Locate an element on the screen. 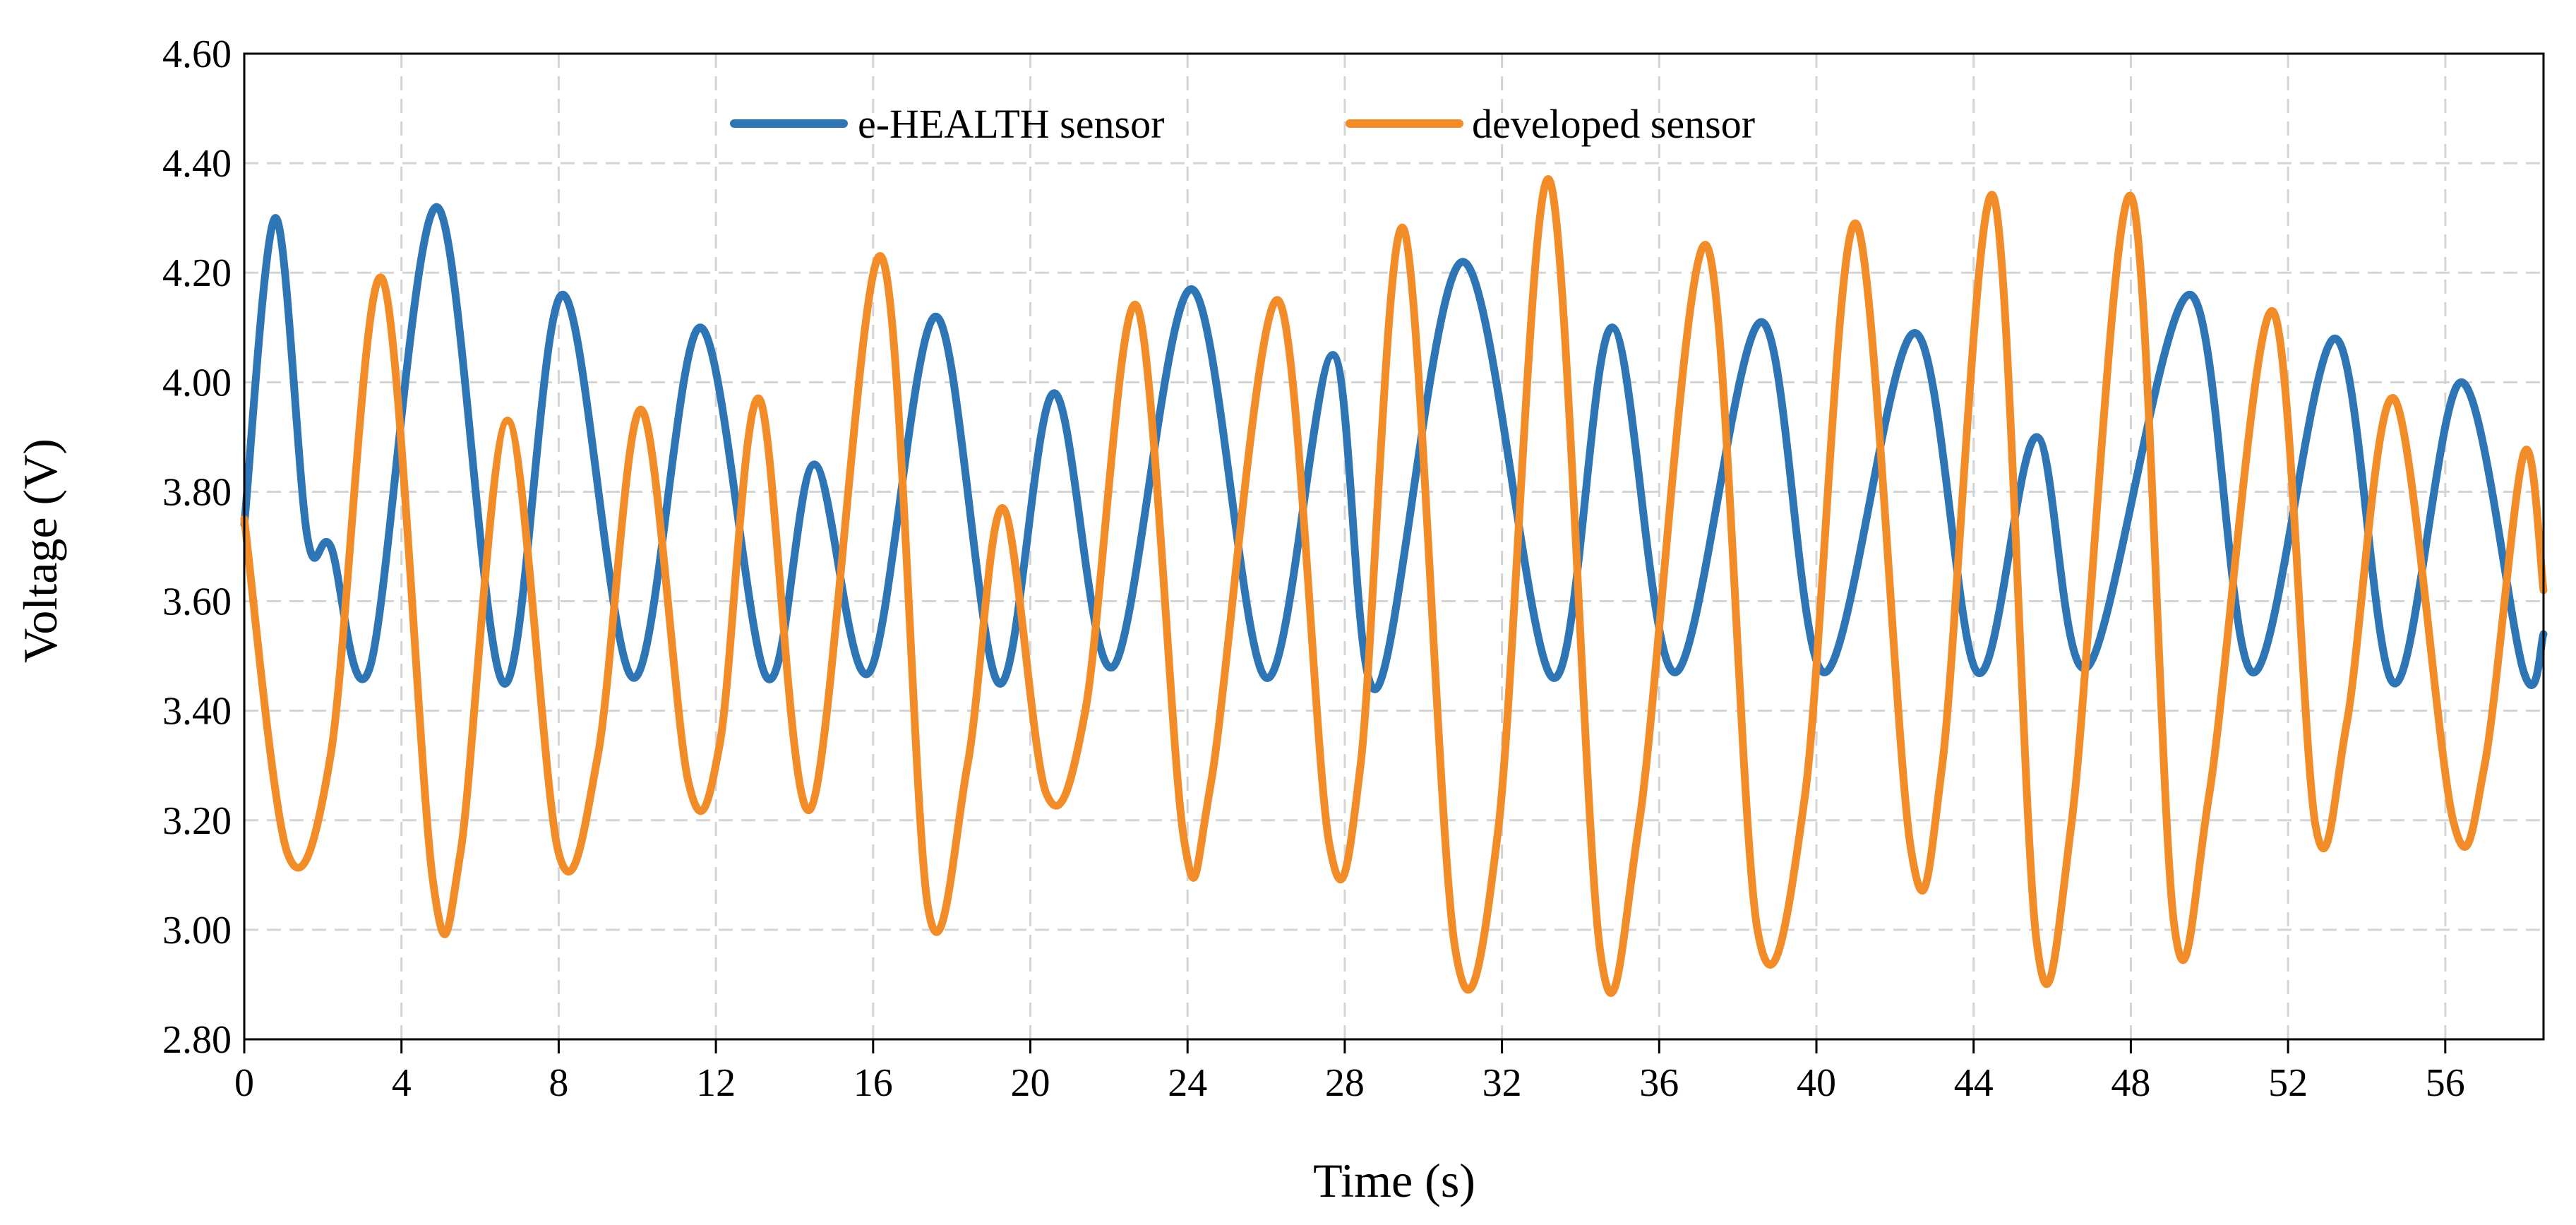 The width and height of the screenshot is (2576, 1225). x-tick-label: 24 is located at coordinates (1187, 1083).